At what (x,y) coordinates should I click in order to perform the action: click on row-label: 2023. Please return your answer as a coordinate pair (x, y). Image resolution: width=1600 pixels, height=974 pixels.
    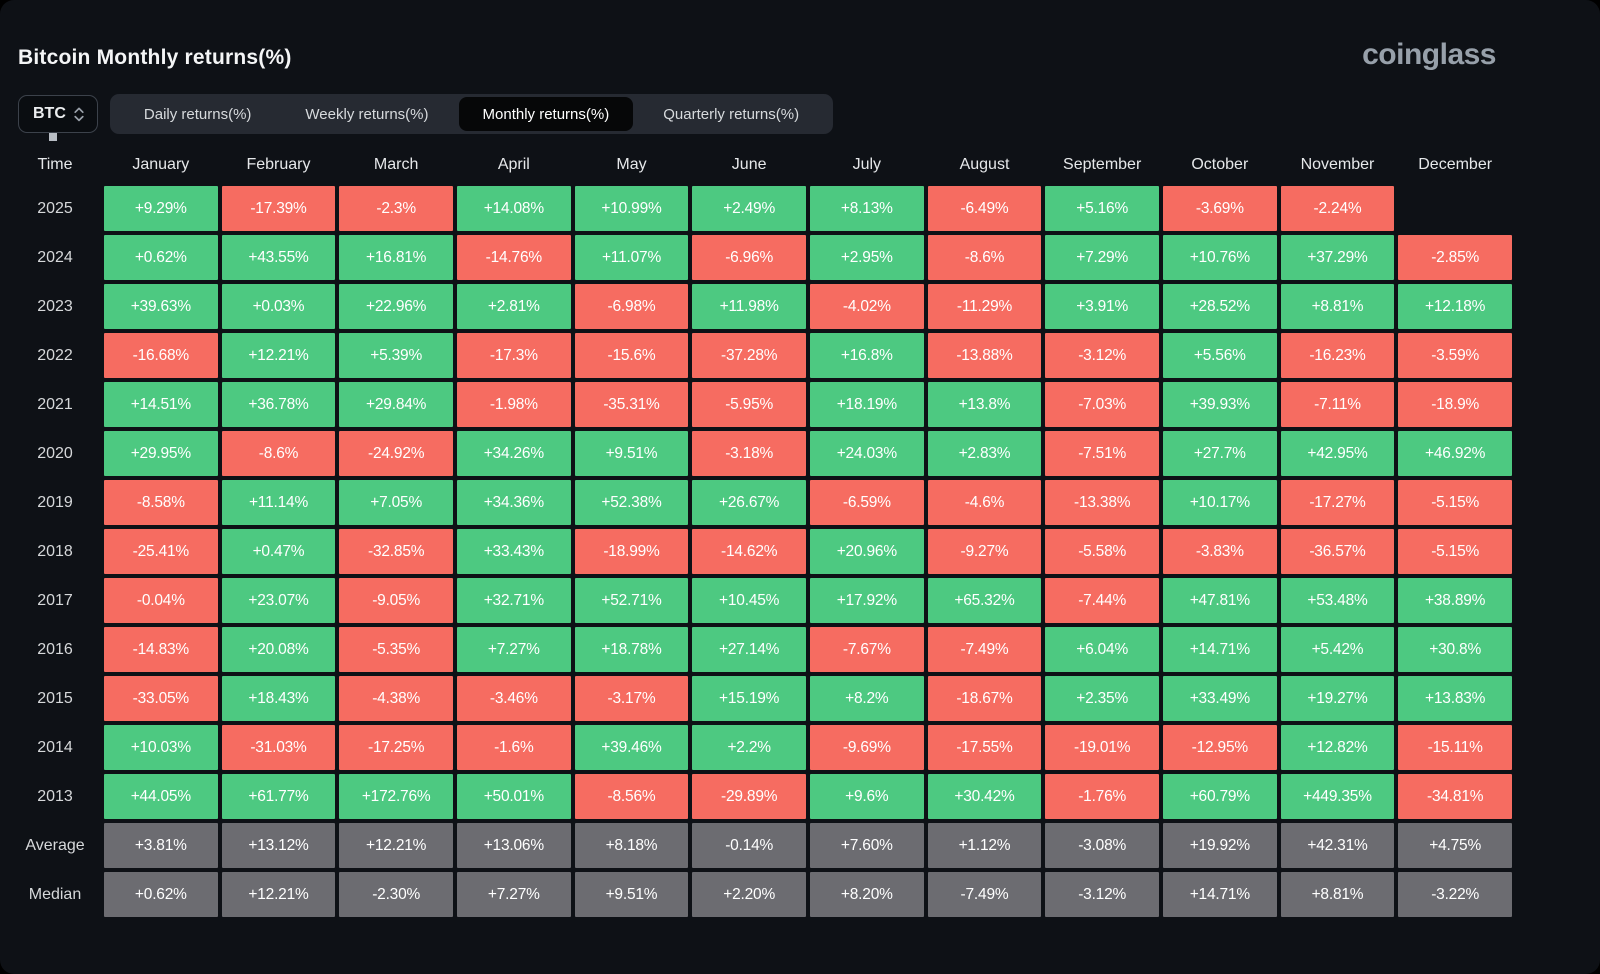
    Looking at the image, I should click on (55, 306).